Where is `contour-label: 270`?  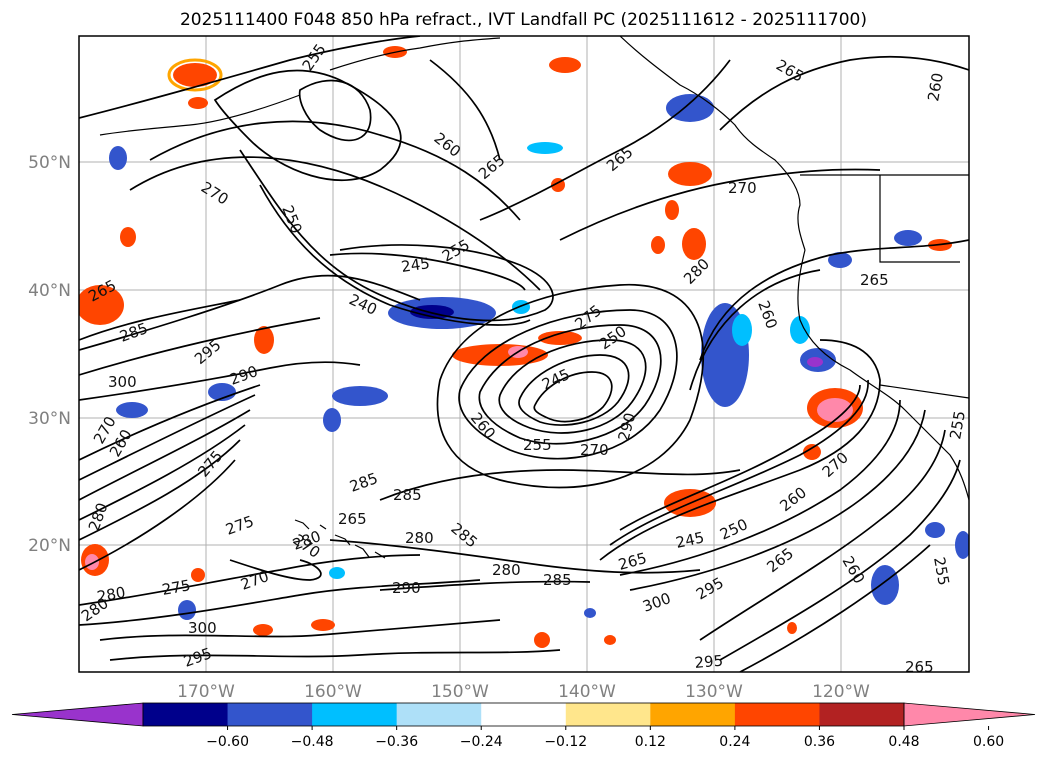
contour-label: 270 is located at coordinates (594, 450).